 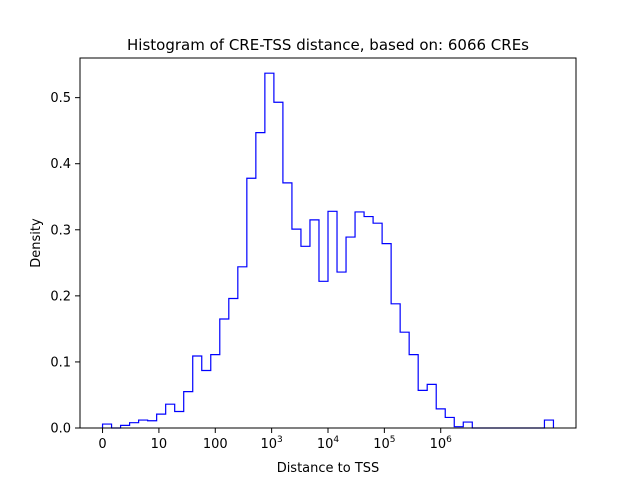 What do you see at coordinates (60, 296) in the screenshot?
I see `y-tick-label: 0.2` at bounding box center [60, 296].